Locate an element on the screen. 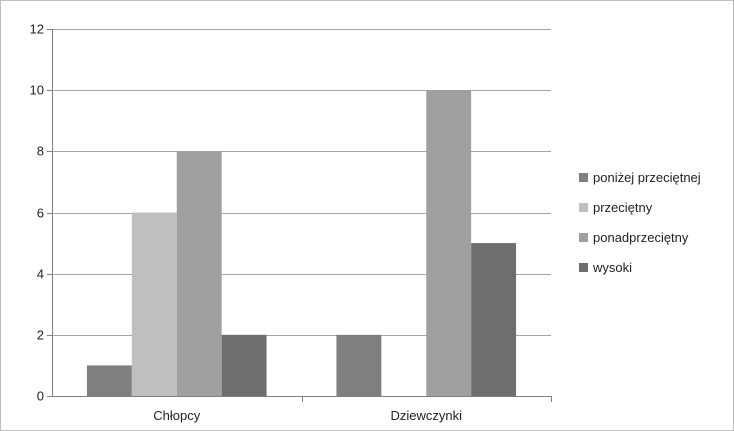 This screenshot has width=734, height=431. y-tick-label: 0 is located at coordinates (40, 396).